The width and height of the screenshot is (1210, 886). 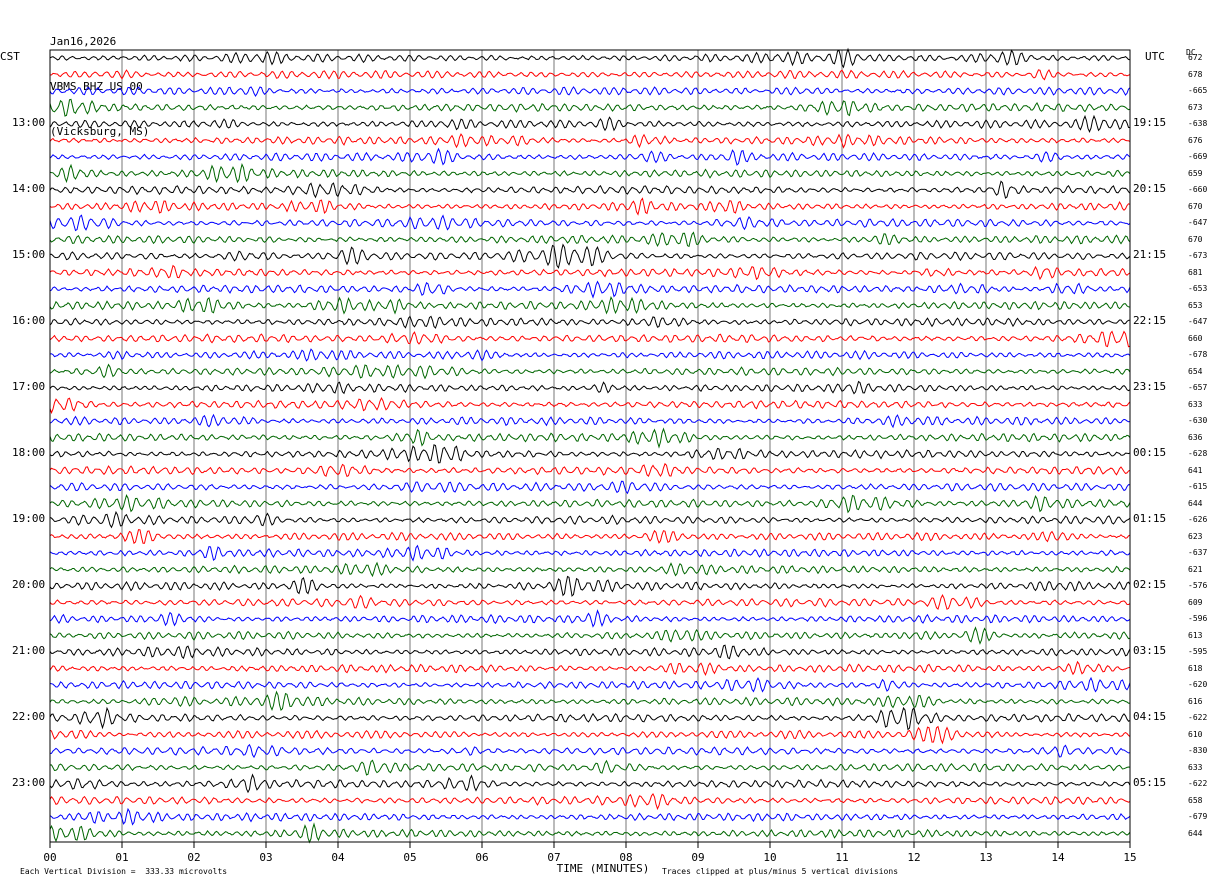 What do you see at coordinates (1198, 354) in the screenshot?
I see `dc-offset-label: -678` at bounding box center [1198, 354].